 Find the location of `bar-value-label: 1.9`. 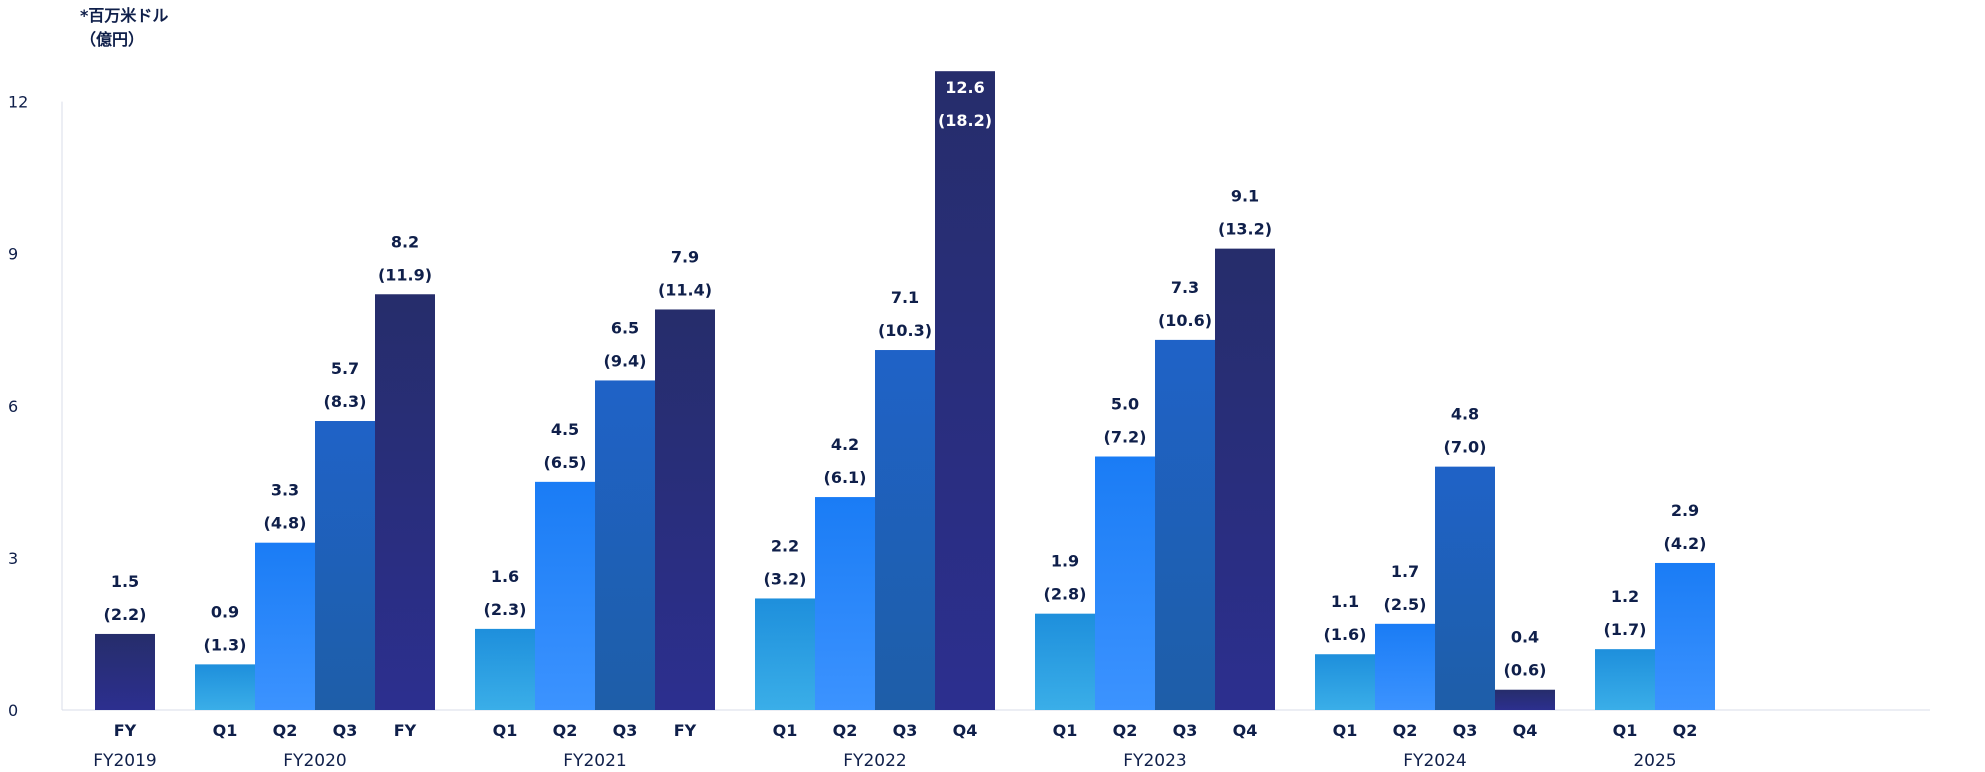

bar-value-label: 1.9 is located at coordinates (1065, 561).